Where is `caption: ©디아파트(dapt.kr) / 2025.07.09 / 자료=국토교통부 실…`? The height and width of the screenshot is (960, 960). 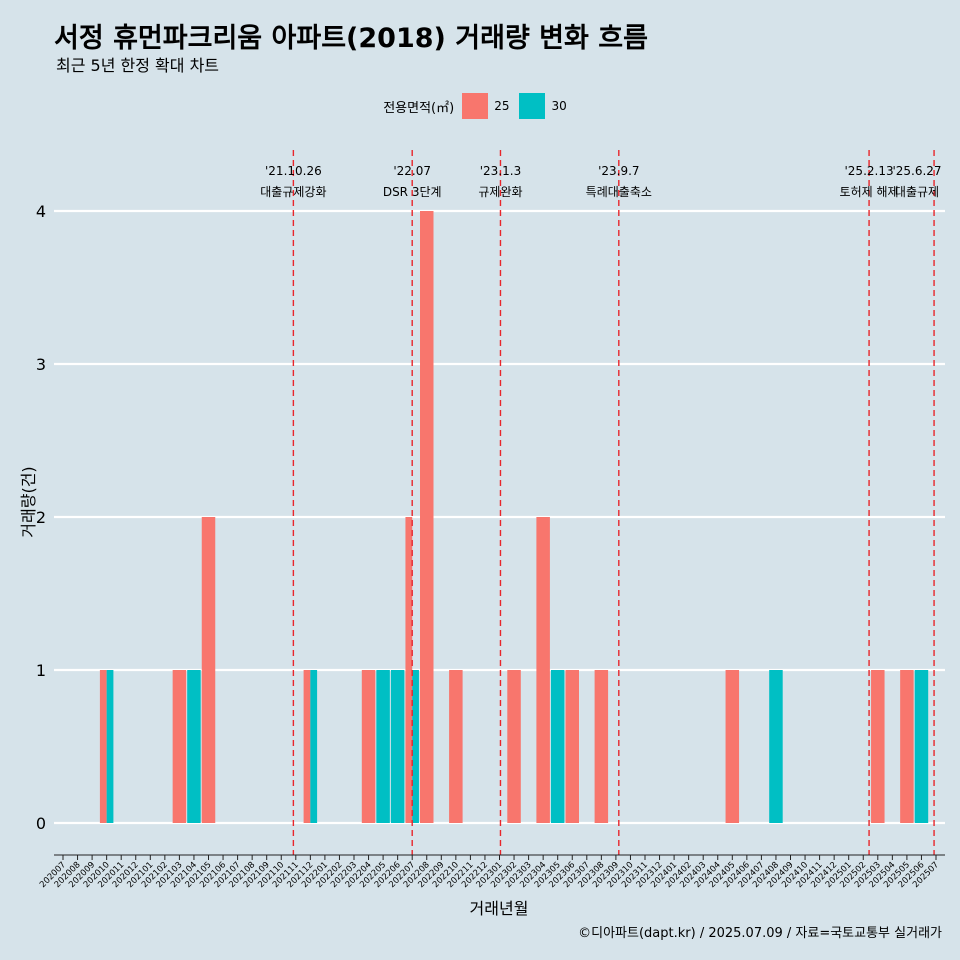 caption: ©디아파트(dapt.kr) / 2025.07.09 / 자료=국토교통부 실… is located at coordinates (760, 933).